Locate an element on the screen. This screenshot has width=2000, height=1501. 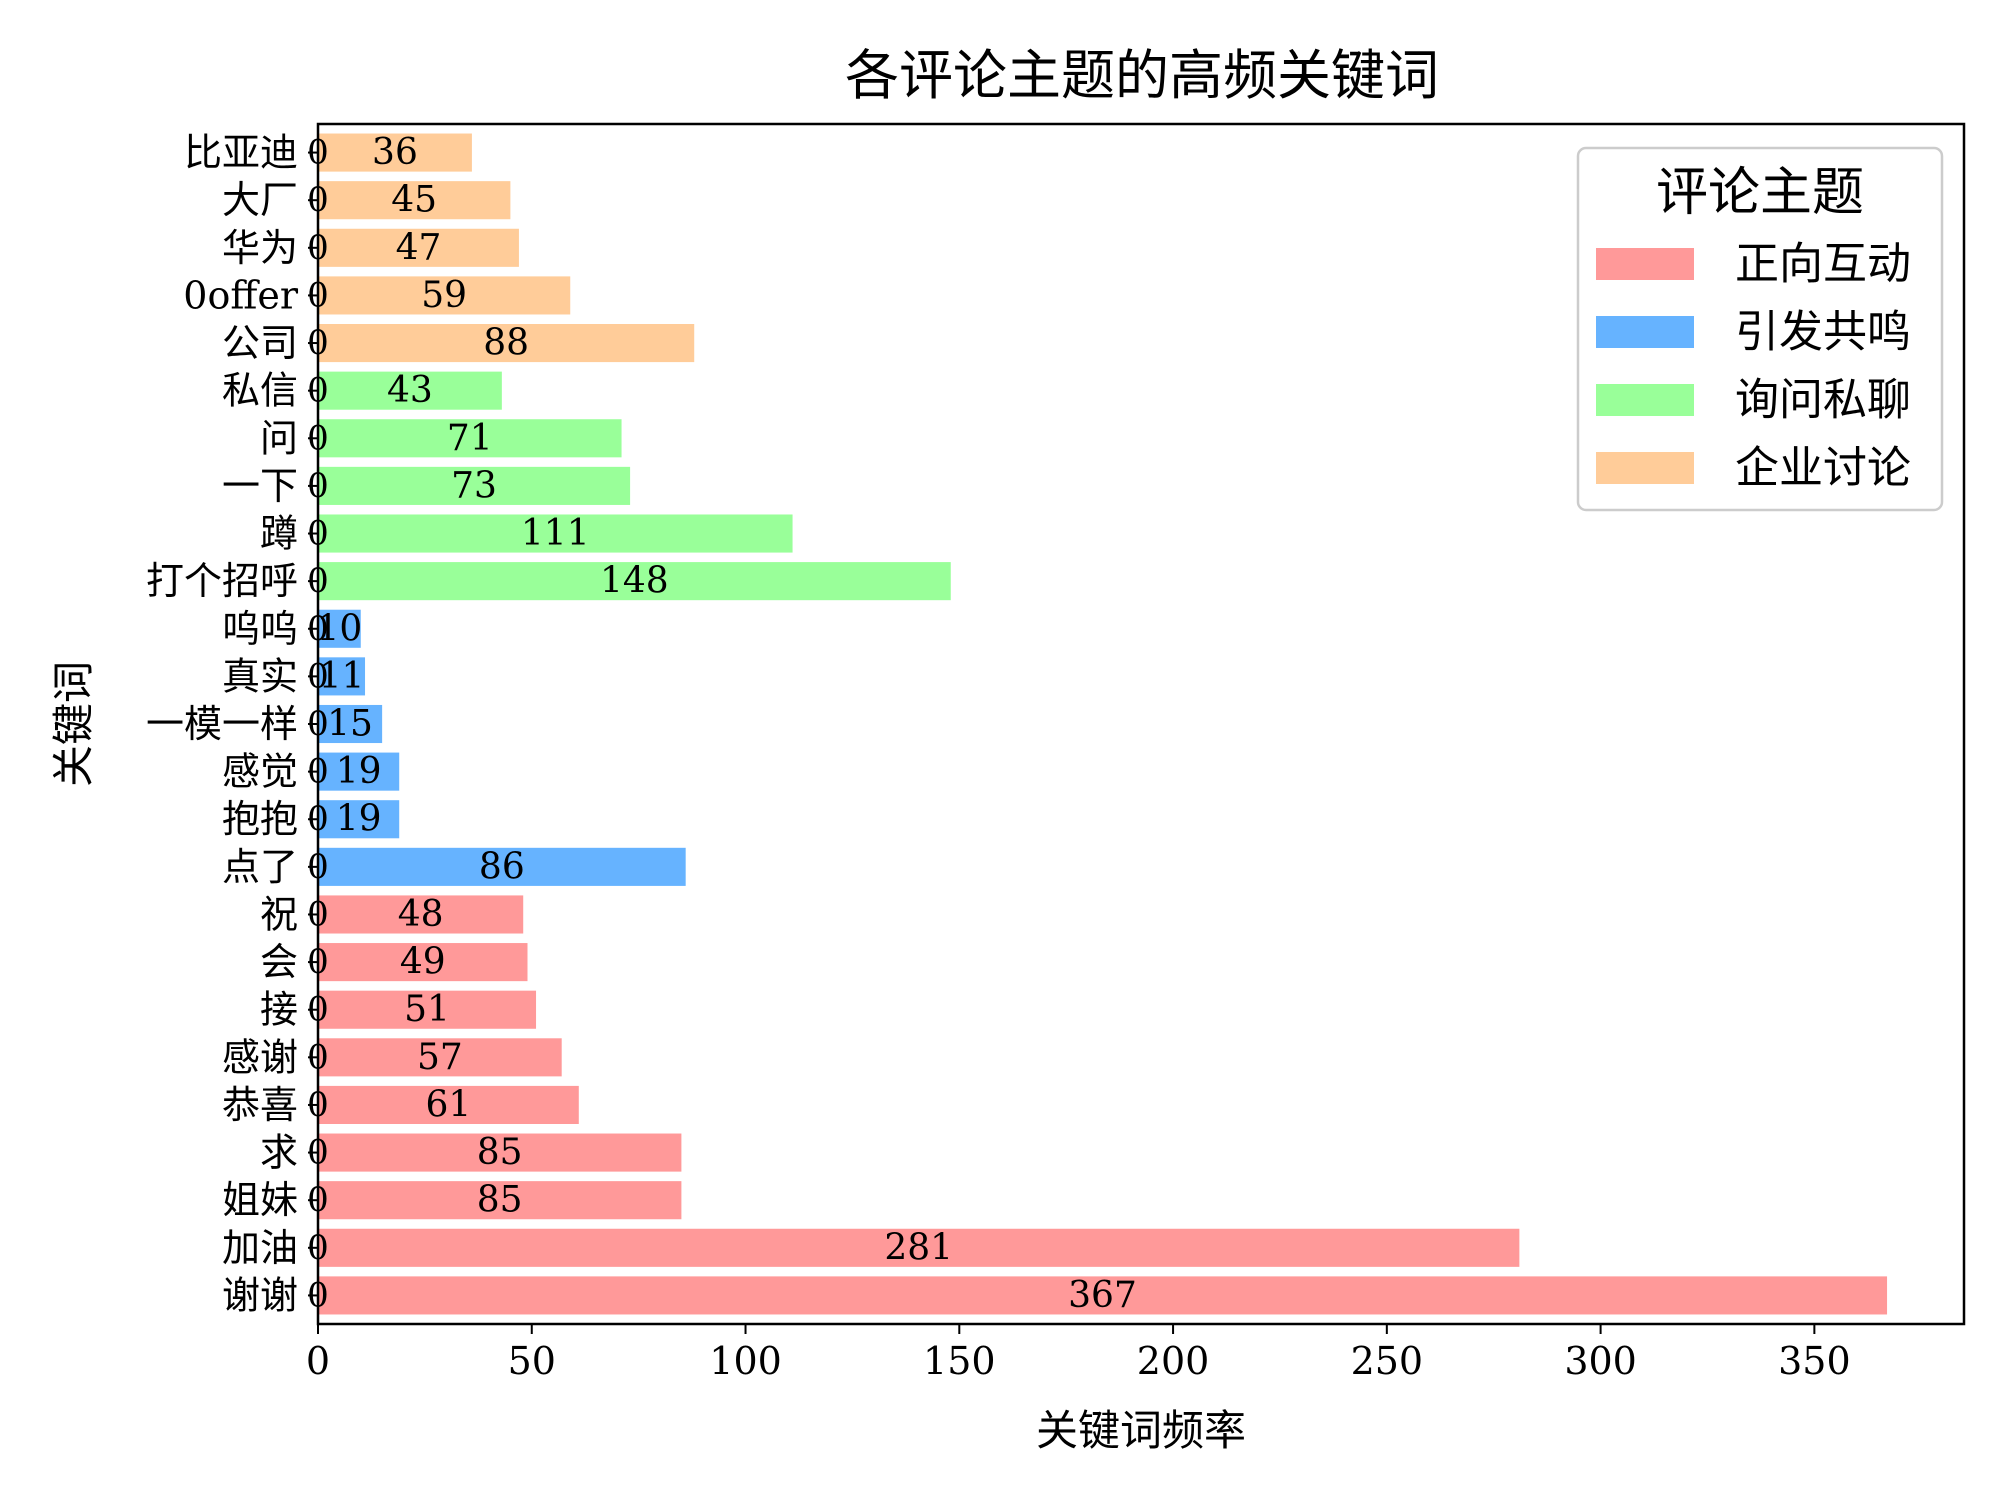
bar-value-label: 36 is located at coordinates (395, 152).